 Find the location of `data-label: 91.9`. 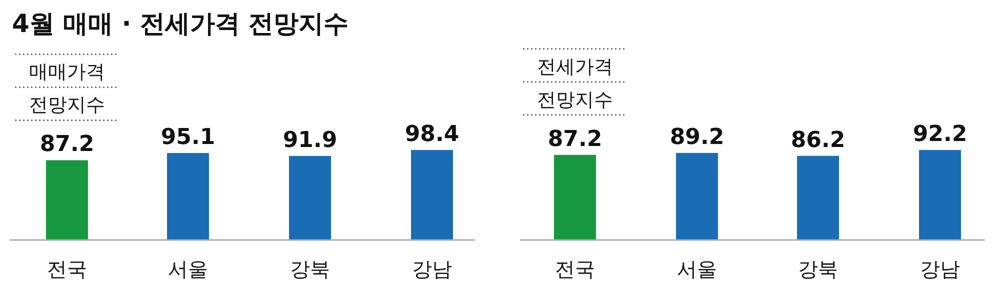

data-label: 91.9 is located at coordinates (310, 140).